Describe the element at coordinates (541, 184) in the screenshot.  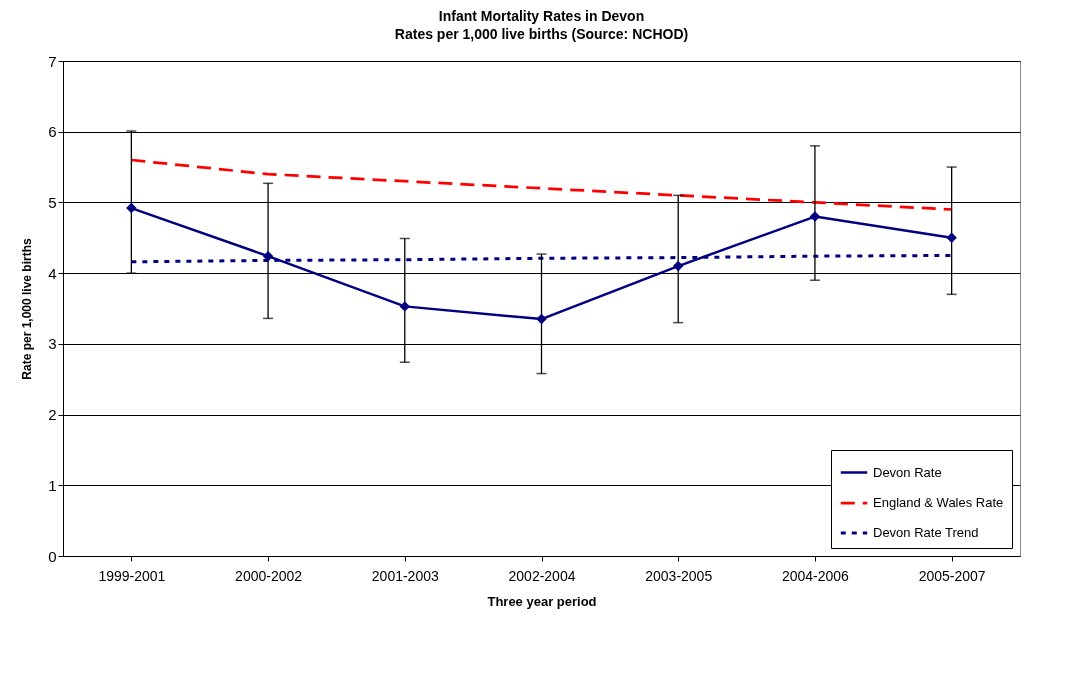
I see `line-series` at that location.